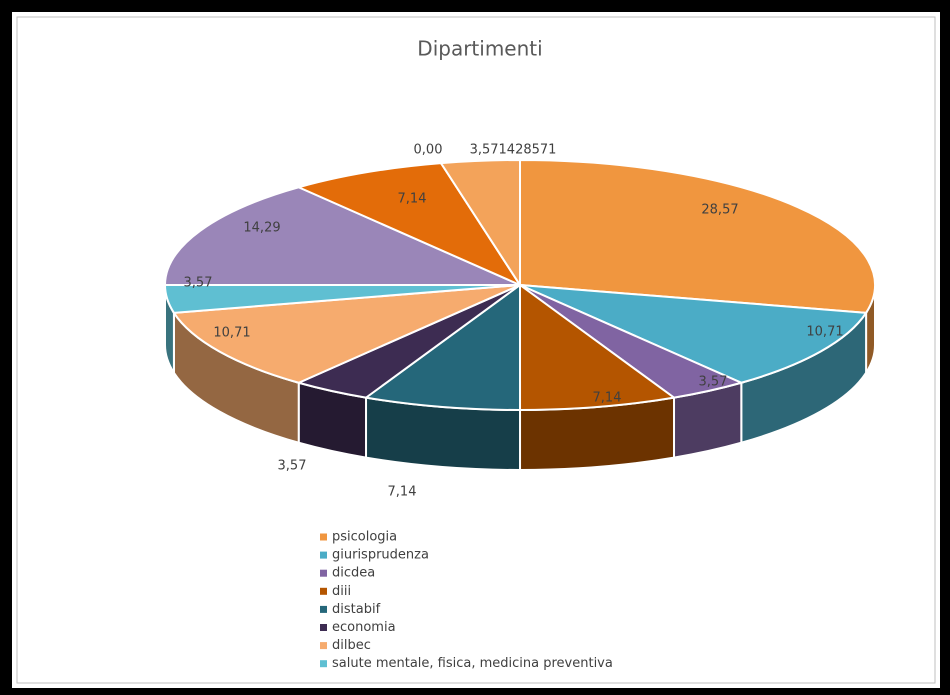 The width and height of the screenshot is (950, 695). Describe the element at coordinates (364, 537) in the screenshot. I see `legend-label: psicologia` at that location.